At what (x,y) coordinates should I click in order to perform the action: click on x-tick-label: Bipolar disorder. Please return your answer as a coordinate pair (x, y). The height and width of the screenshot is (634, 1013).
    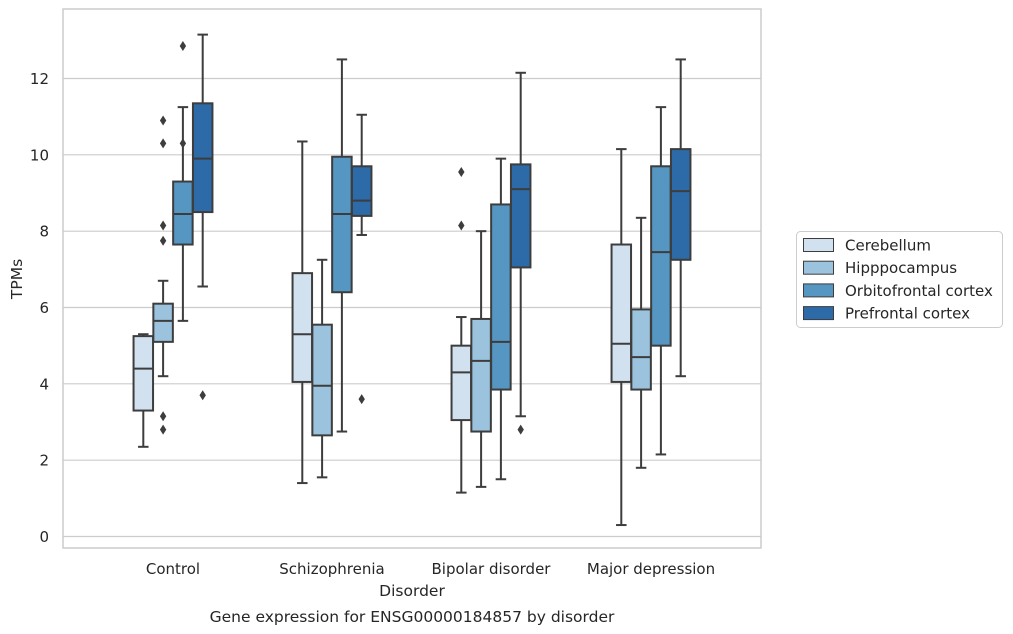
    Looking at the image, I should click on (492, 569).